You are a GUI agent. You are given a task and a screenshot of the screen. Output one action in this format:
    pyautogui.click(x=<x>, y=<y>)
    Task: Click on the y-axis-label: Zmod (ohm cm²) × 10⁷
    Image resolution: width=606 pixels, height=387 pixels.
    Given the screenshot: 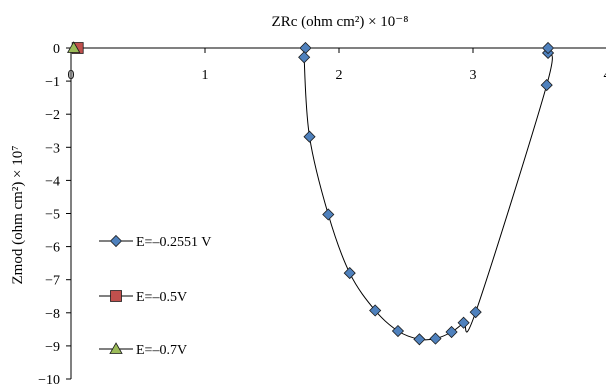 What is the action you would take?
    pyautogui.click(x=18, y=215)
    